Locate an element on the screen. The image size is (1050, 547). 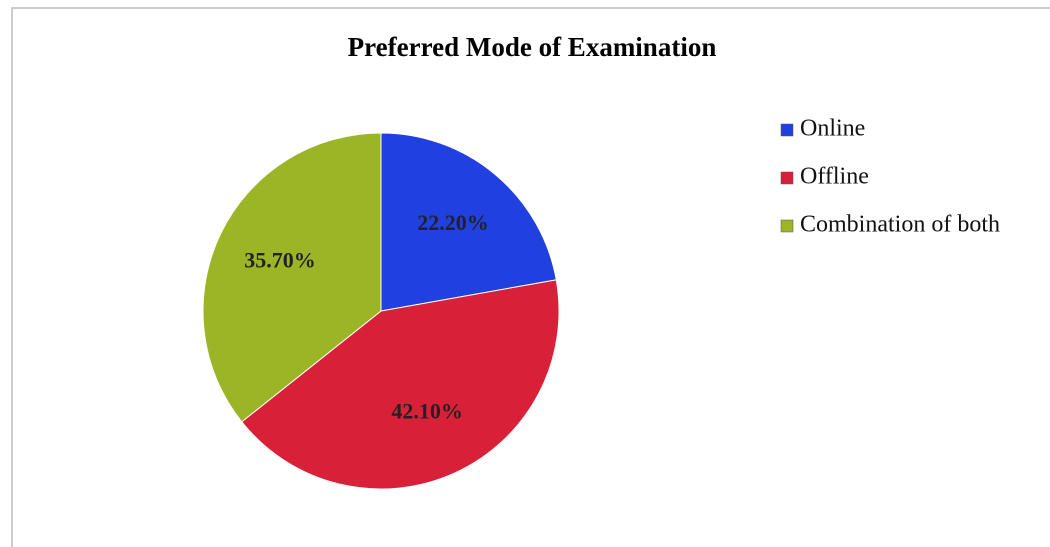
legend-label: Combination of both is located at coordinates (900, 225).